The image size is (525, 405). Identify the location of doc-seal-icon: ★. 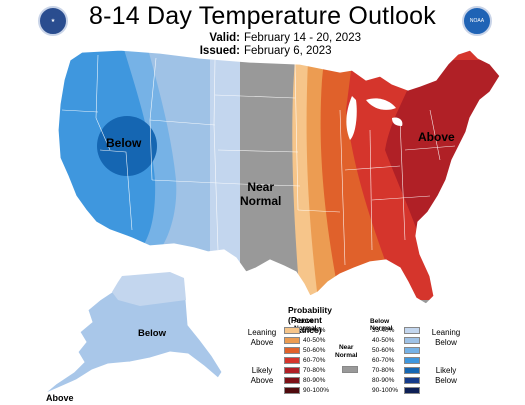
(53, 21).